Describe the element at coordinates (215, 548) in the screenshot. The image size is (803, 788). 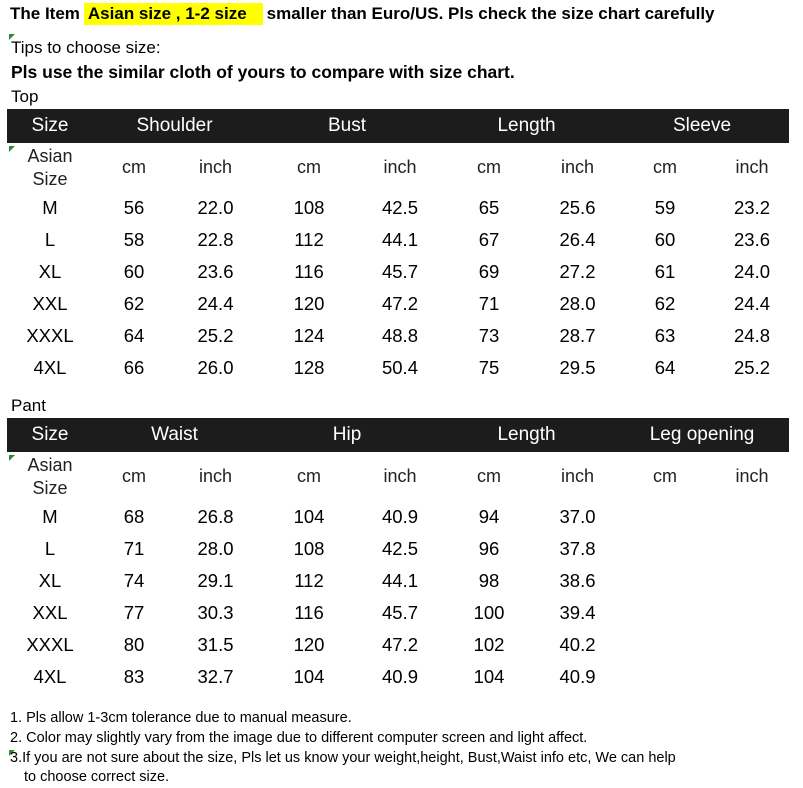
I see `value-cell: 28.0` at that location.